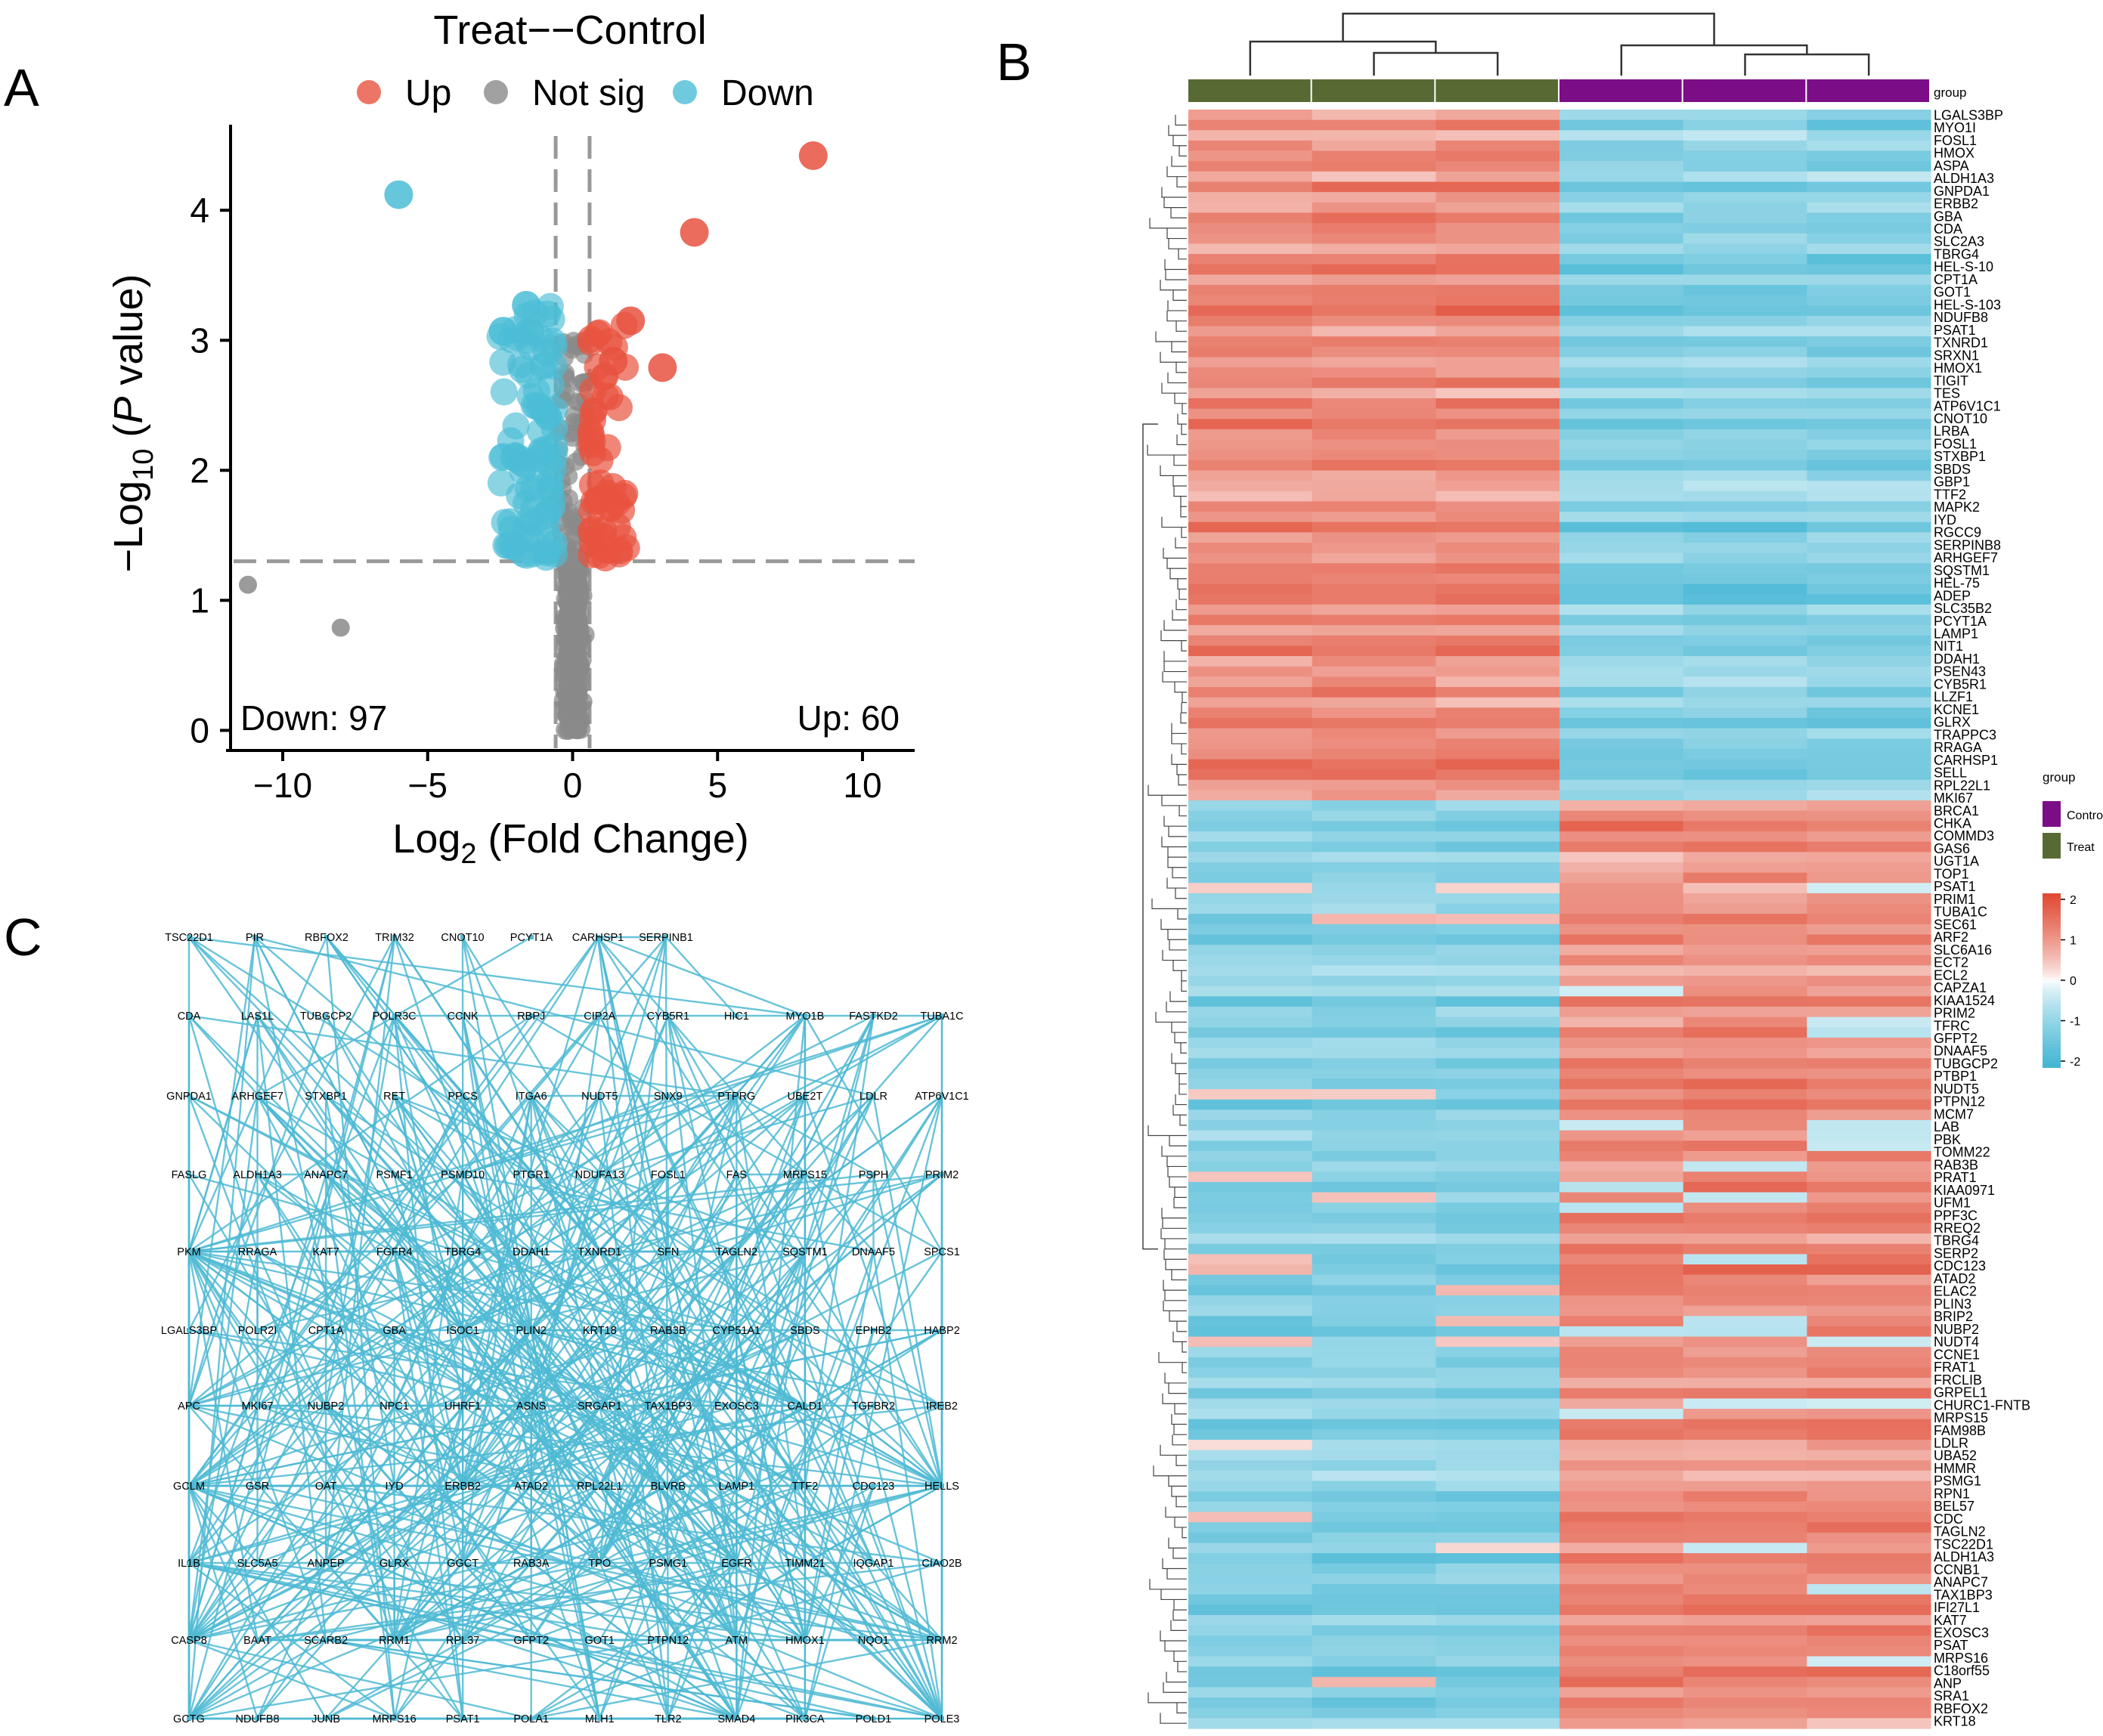 Image resolution: width=2103 pixels, height=1736 pixels. Describe the element at coordinates (1948, 1683) in the screenshot. I see `gene-label: ANP` at that location.